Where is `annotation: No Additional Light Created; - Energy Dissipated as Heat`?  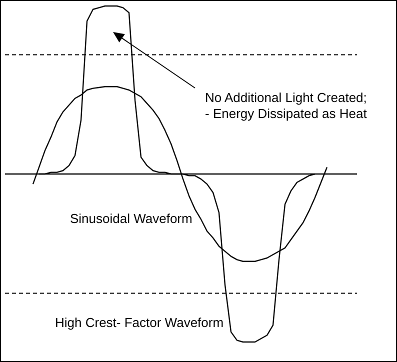
annotation: No Additional Light Created; - Energy Dissipated as Heat is located at coordinates (286, 105).